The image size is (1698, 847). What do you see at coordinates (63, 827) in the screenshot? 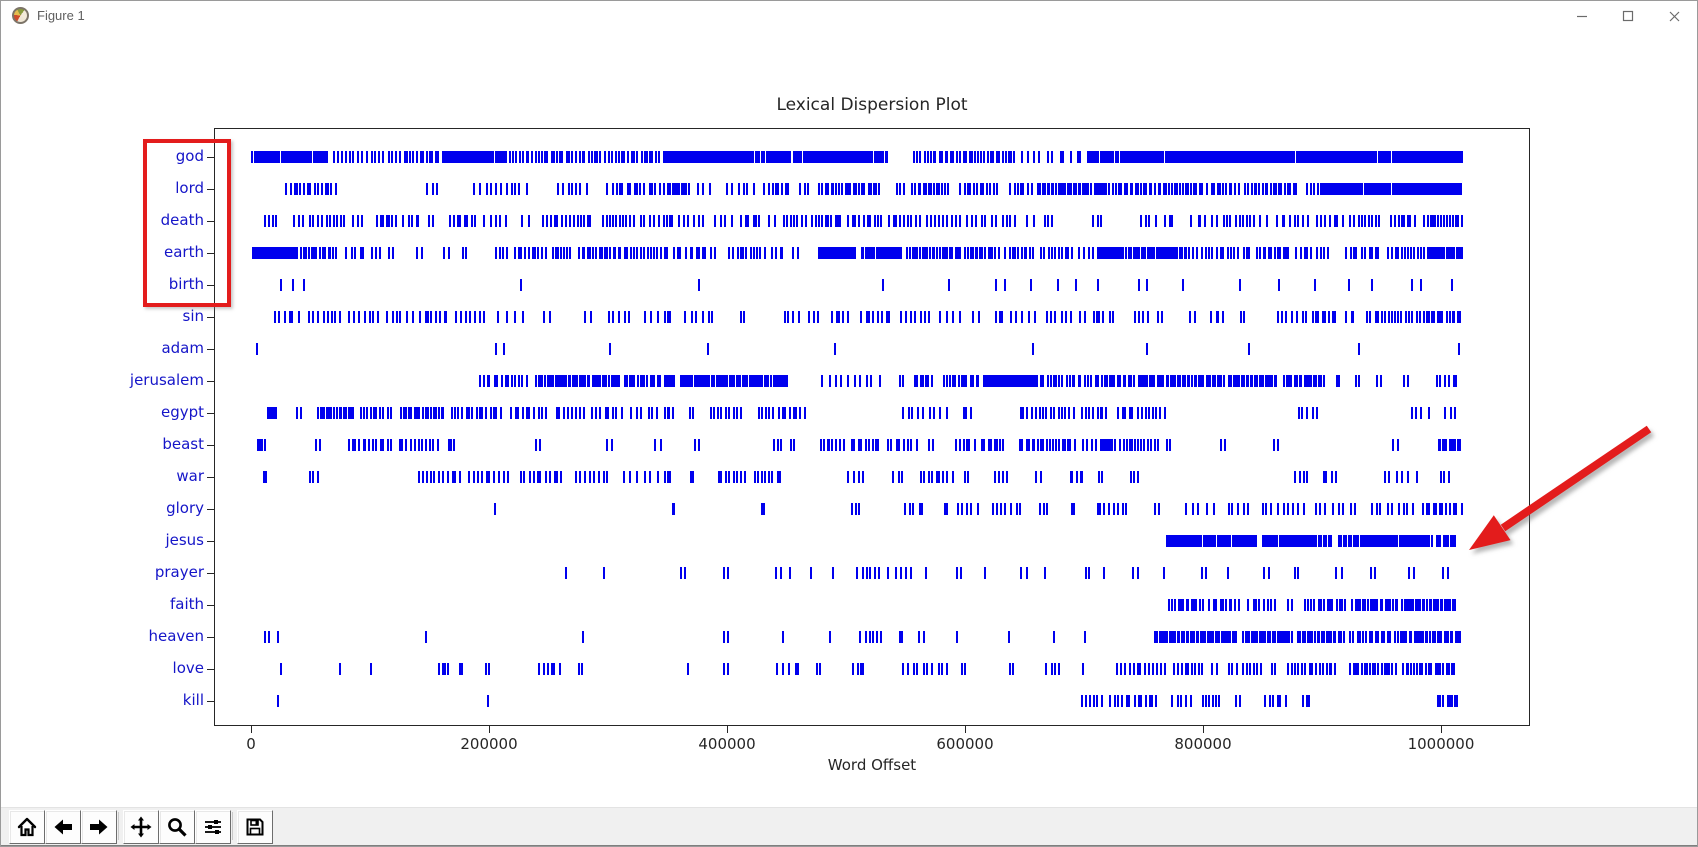
I see `back-button` at bounding box center [63, 827].